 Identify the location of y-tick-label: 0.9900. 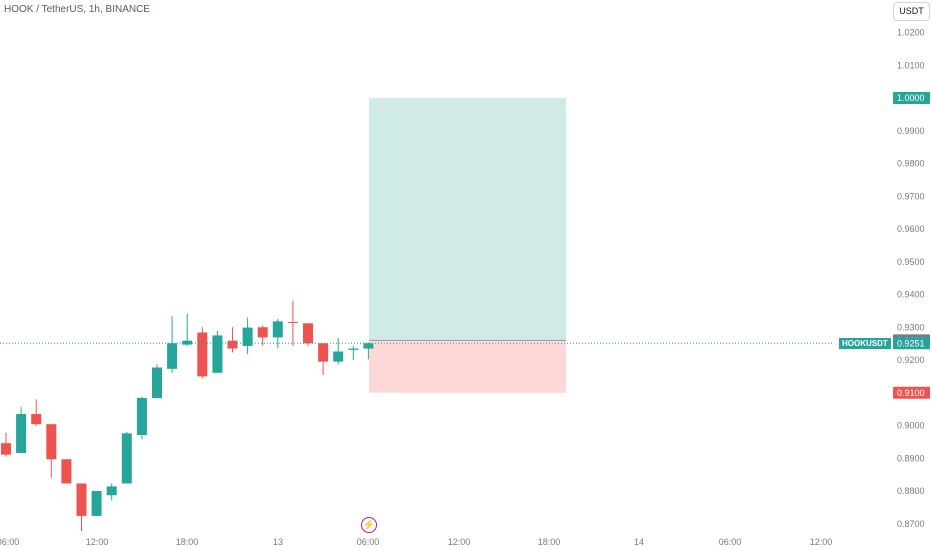
(911, 131).